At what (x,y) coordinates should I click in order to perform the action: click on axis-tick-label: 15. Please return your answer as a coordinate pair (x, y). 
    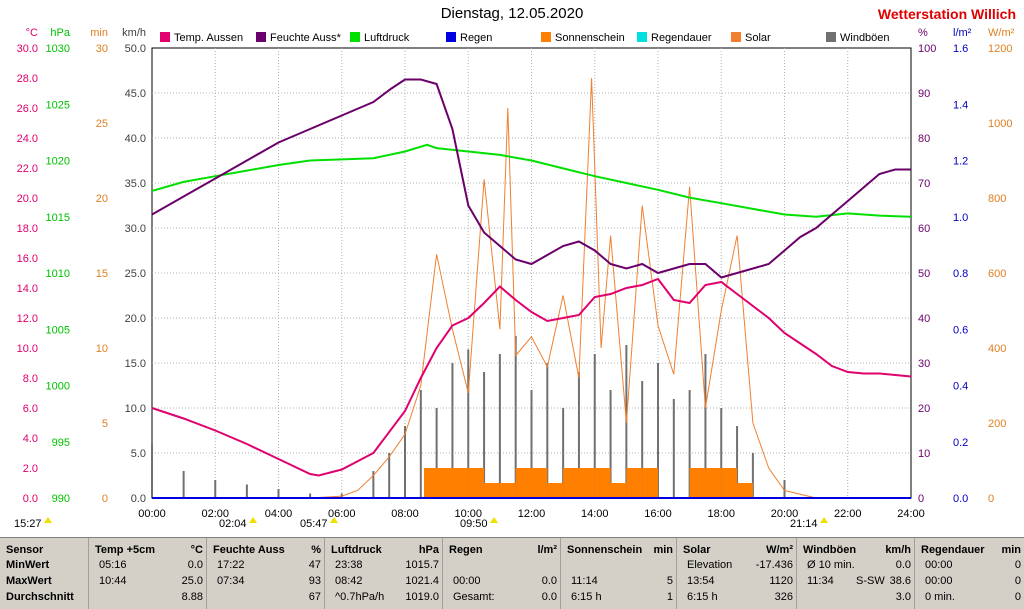
    Looking at the image, I should click on (102, 274).